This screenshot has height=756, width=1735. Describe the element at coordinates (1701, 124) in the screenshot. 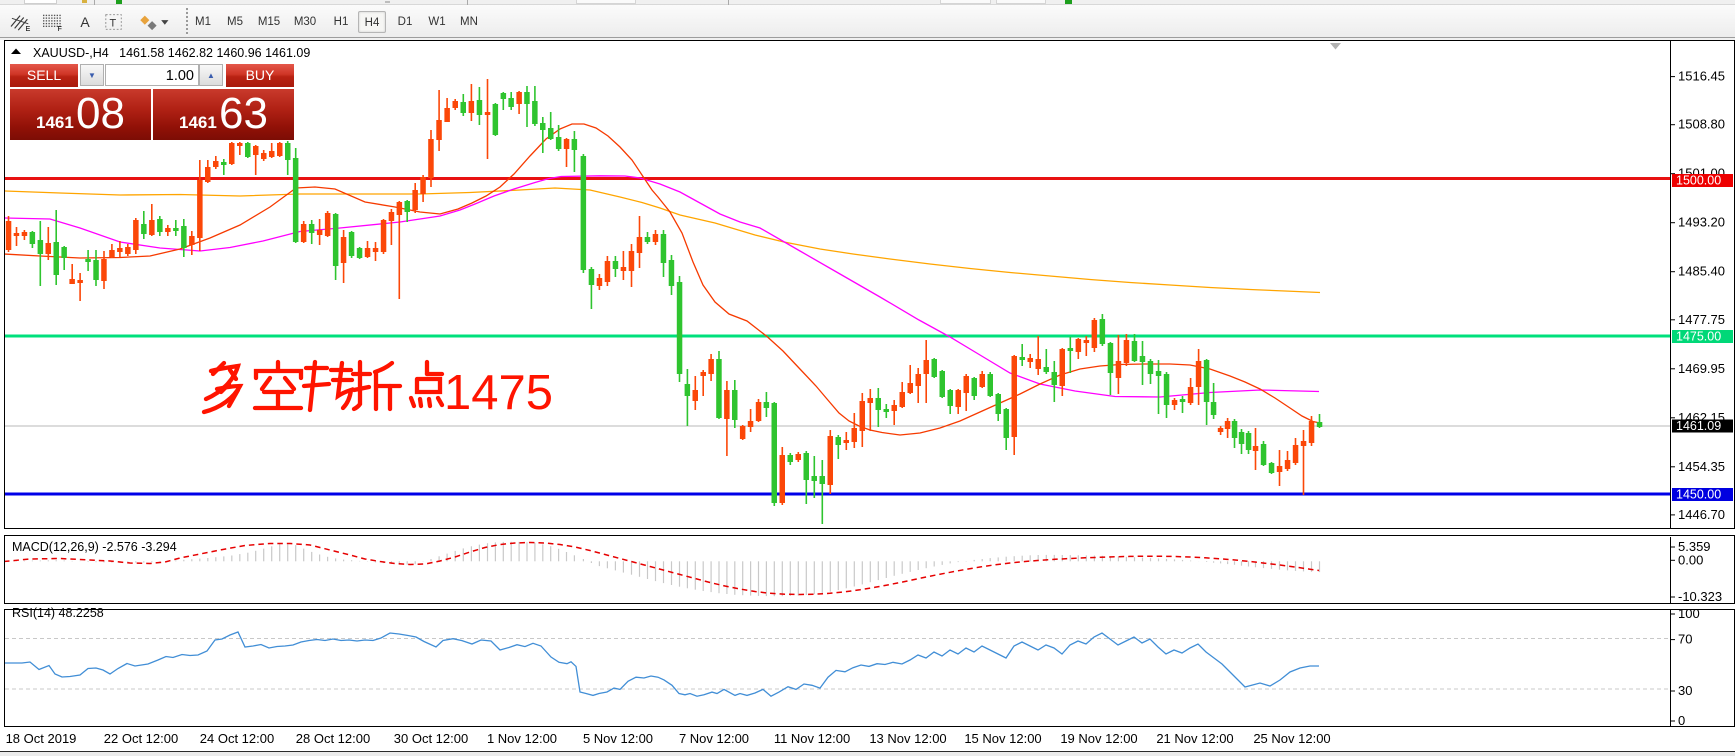

I see `svg-text: 1508.80` at that location.